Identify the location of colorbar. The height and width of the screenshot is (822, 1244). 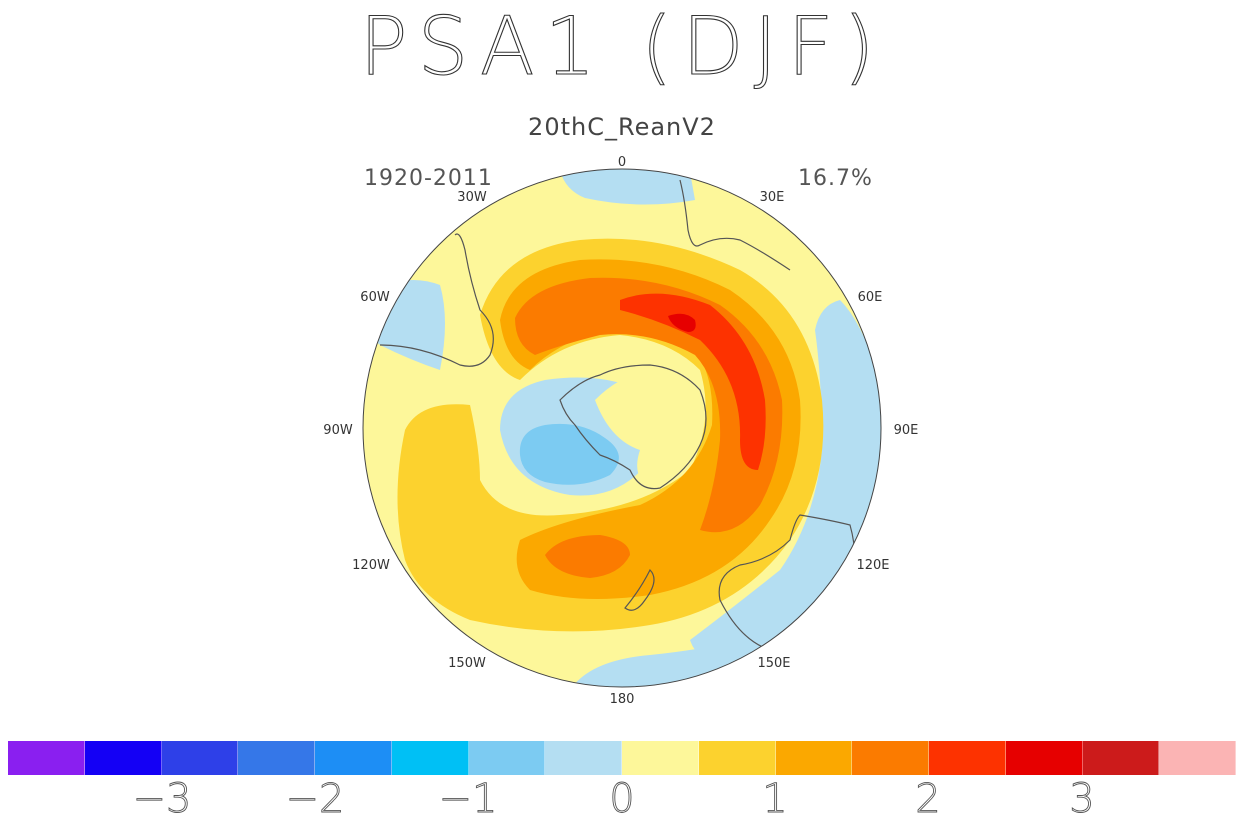
(622, 758).